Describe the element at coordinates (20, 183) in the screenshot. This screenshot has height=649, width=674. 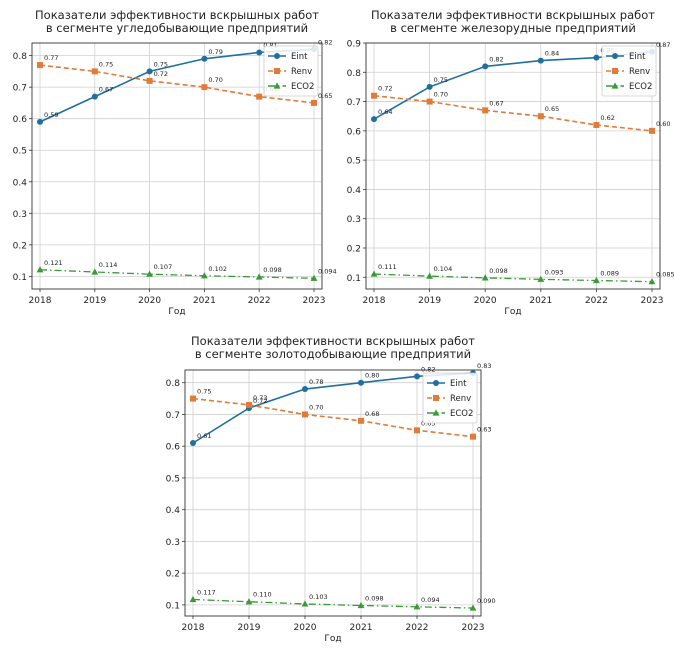
I see `y-tick-label: 0.4` at that location.